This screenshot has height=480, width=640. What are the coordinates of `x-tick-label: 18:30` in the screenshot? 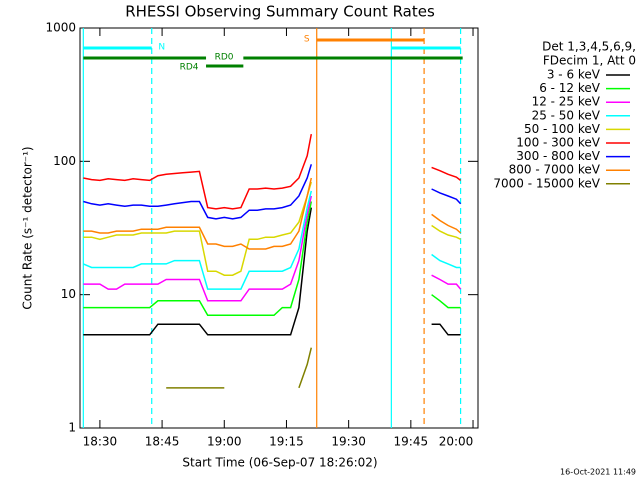 It's located at (100, 442).